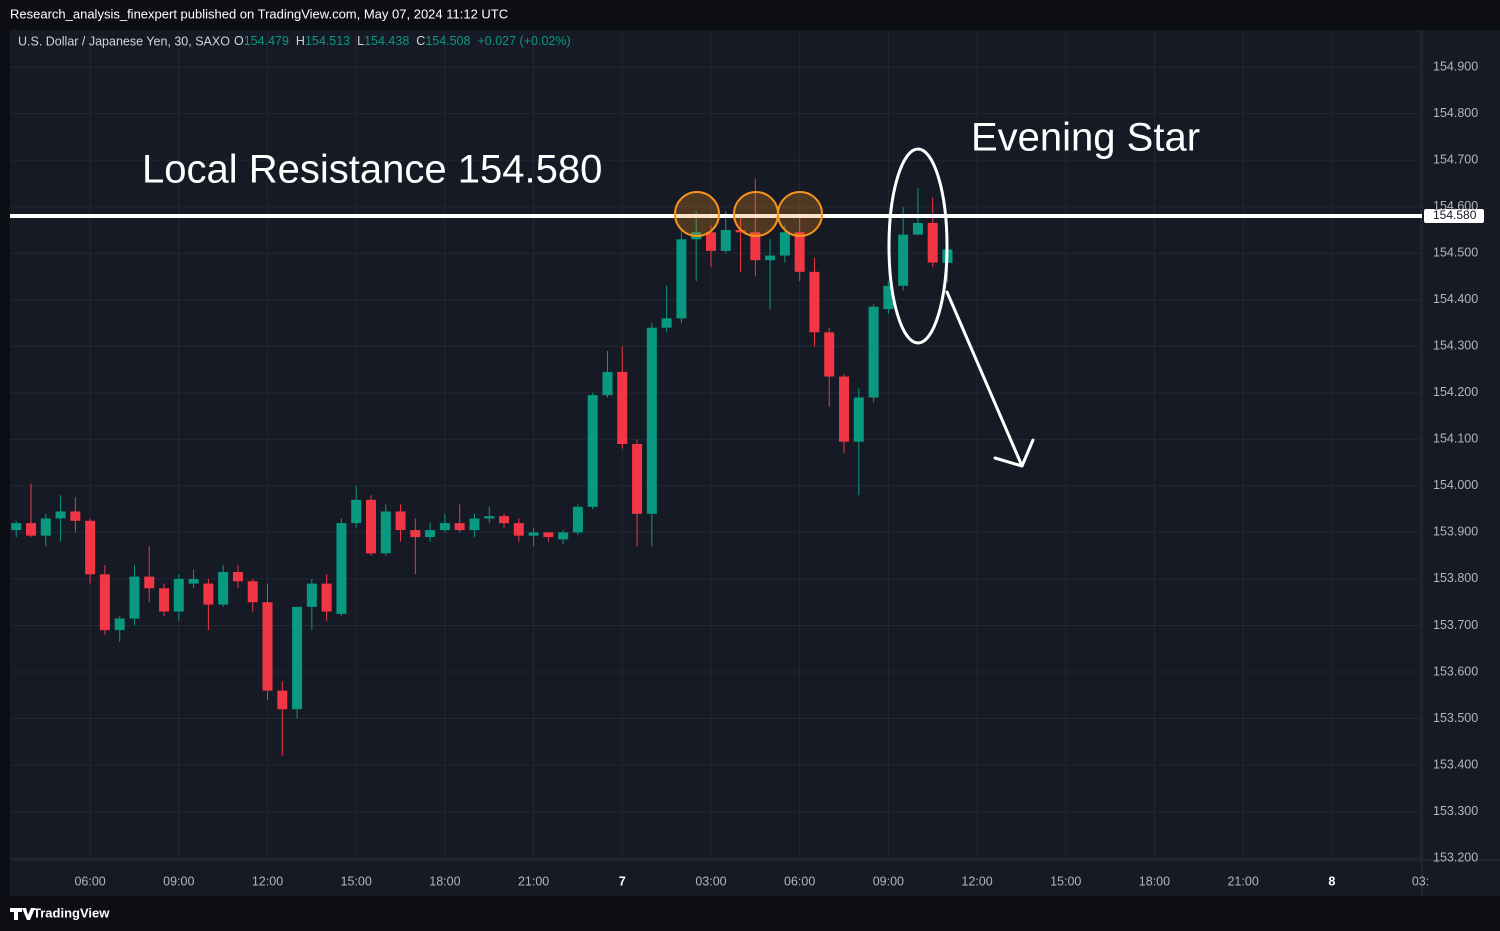  Describe the element at coordinates (888, 881) in the screenshot. I see `x-tick-label: 09:00` at that location.